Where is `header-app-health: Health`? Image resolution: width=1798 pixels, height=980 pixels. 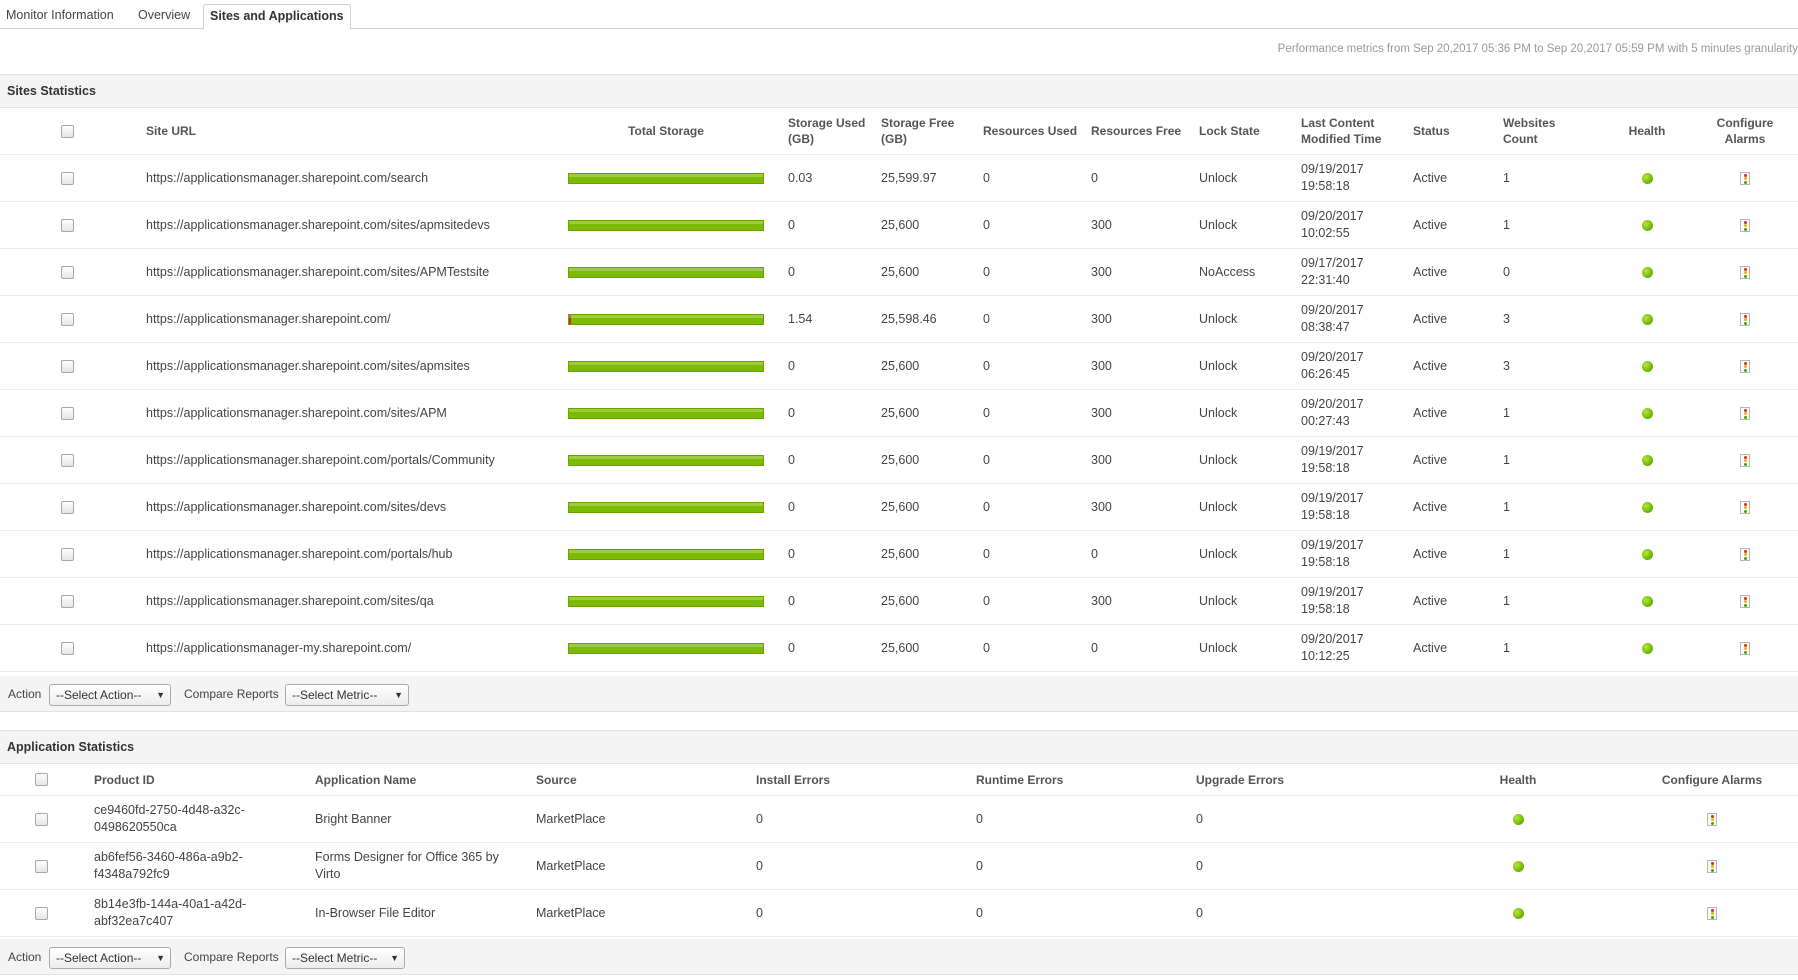 header-app-health: Health is located at coordinates (1518, 779).